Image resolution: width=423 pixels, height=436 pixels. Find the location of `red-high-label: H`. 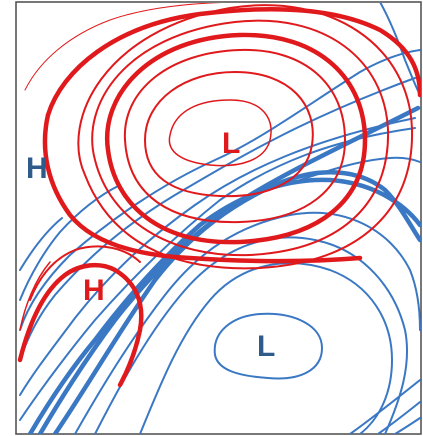

red-high-label: H is located at coordinates (94, 290).